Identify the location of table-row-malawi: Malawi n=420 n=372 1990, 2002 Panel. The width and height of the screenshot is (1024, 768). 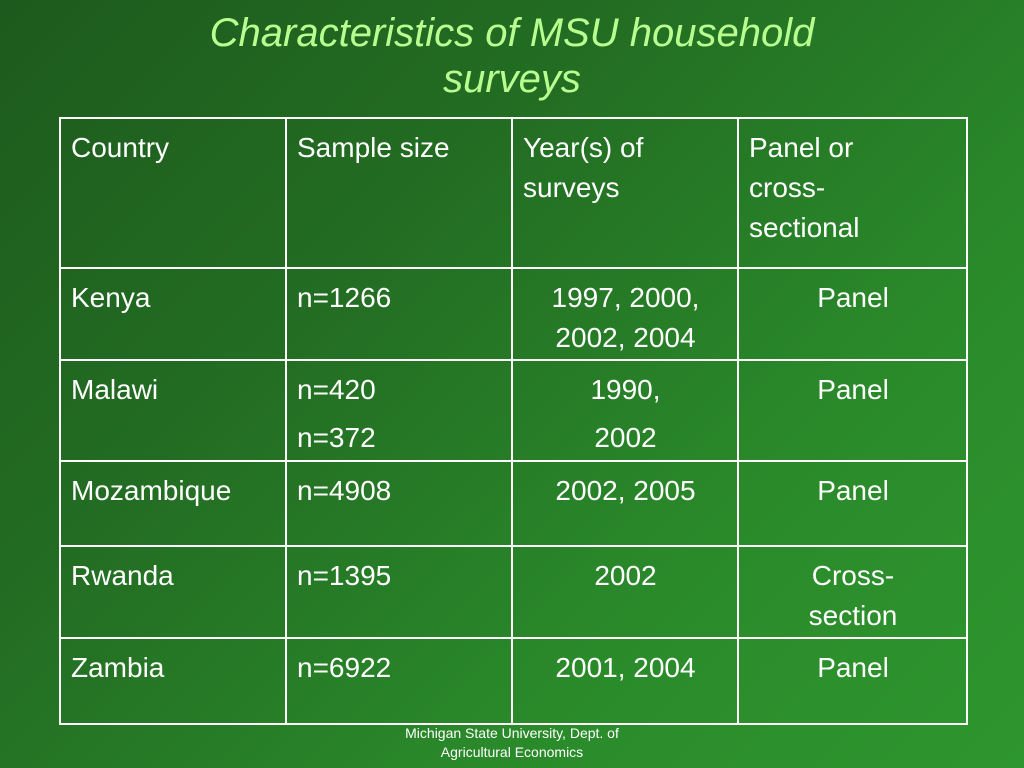
(513, 410).